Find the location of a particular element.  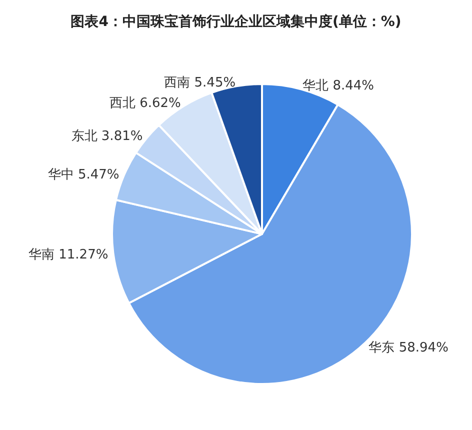

slice-label: 东北 3.81% is located at coordinates (107, 136).